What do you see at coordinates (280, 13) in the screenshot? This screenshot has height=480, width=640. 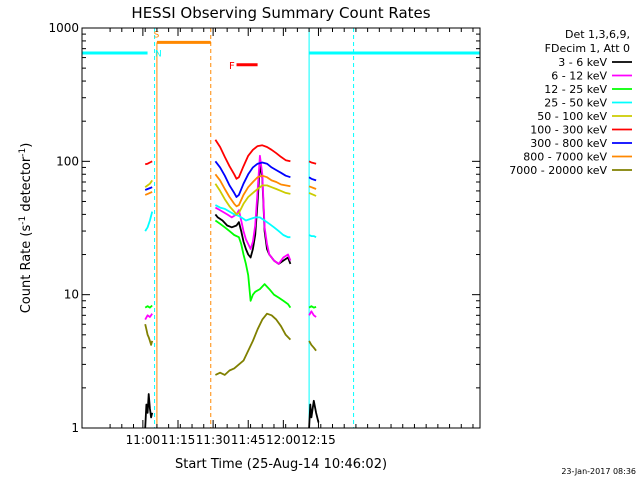 I see `chart-title: HESSI Observing Summary Count Rates` at bounding box center [280, 13].